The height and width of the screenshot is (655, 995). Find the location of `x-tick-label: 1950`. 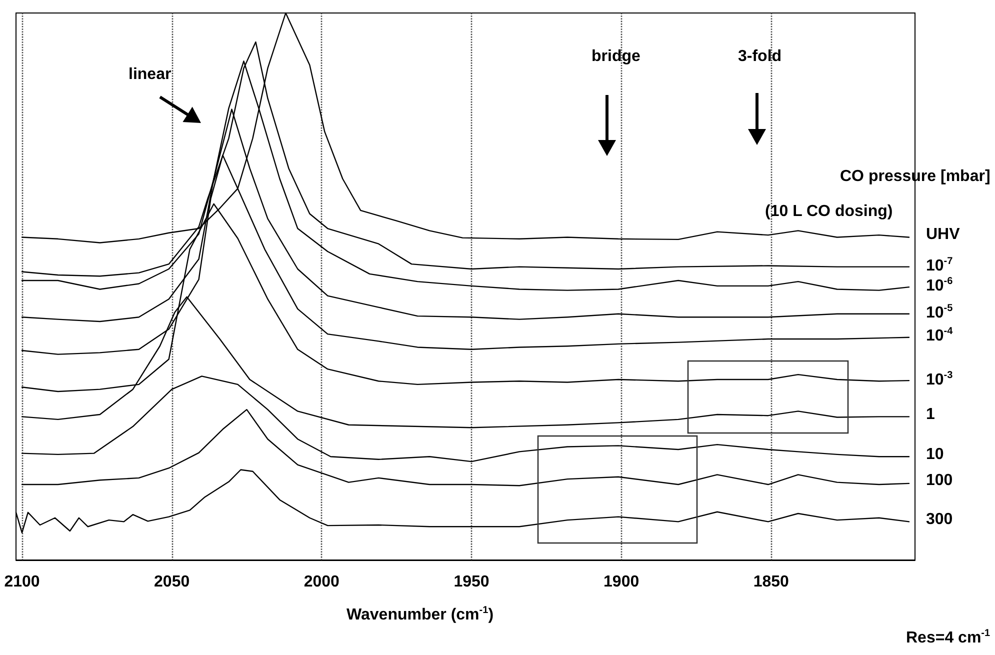

x-tick-label: 1950 is located at coordinates (472, 582).